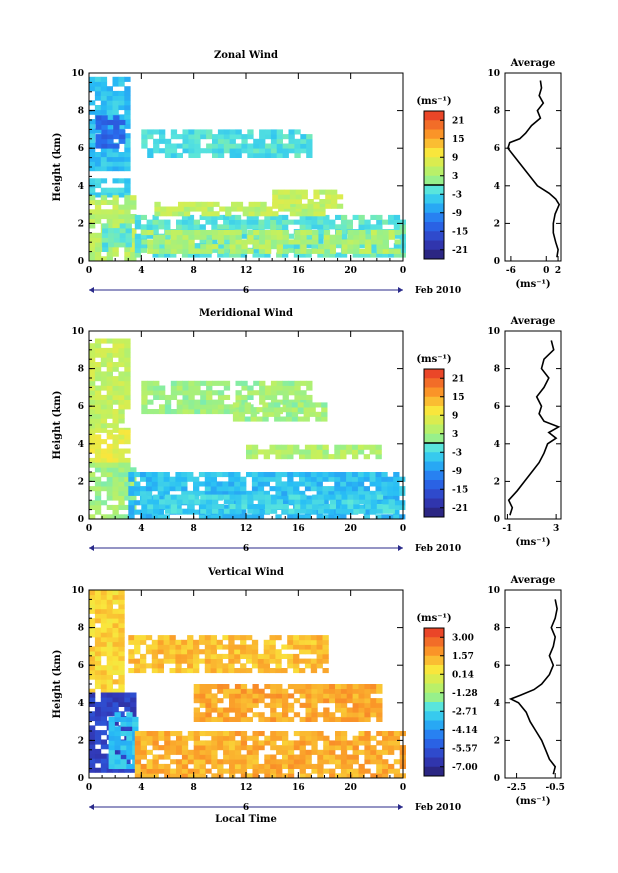 Image resolution: width=618 pixels, height=873 pixels. Describe the element at coordinates (532, 542) in the screenshot. I see `average-x-label: (ms⁻¹)` at that location.